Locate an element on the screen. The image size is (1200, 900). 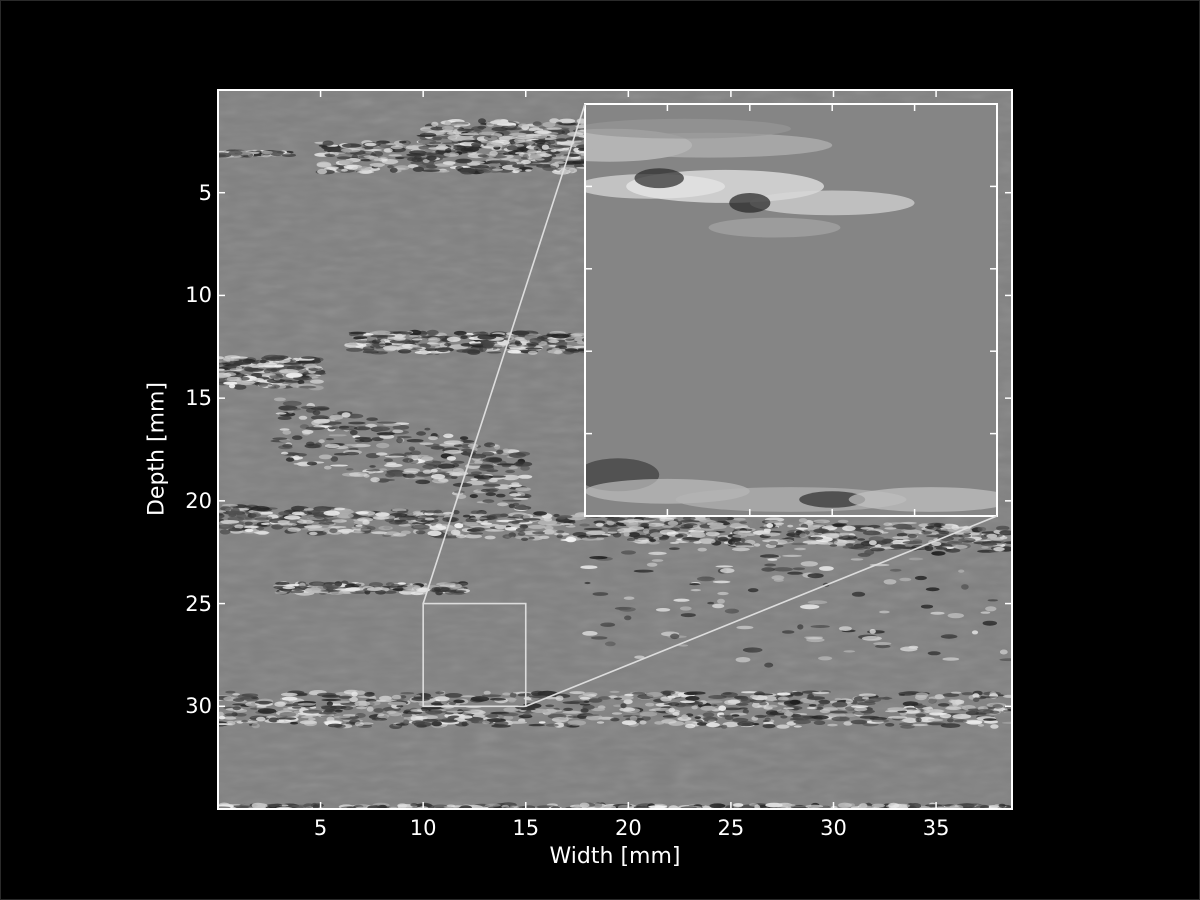
y-tick-label: 10 is located at coordinates (198, 295).